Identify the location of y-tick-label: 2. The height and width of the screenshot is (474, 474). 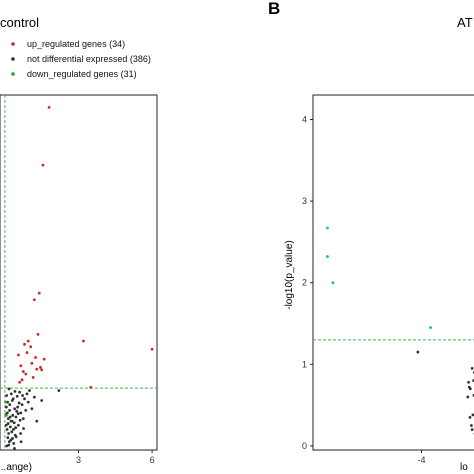
(304, 283).